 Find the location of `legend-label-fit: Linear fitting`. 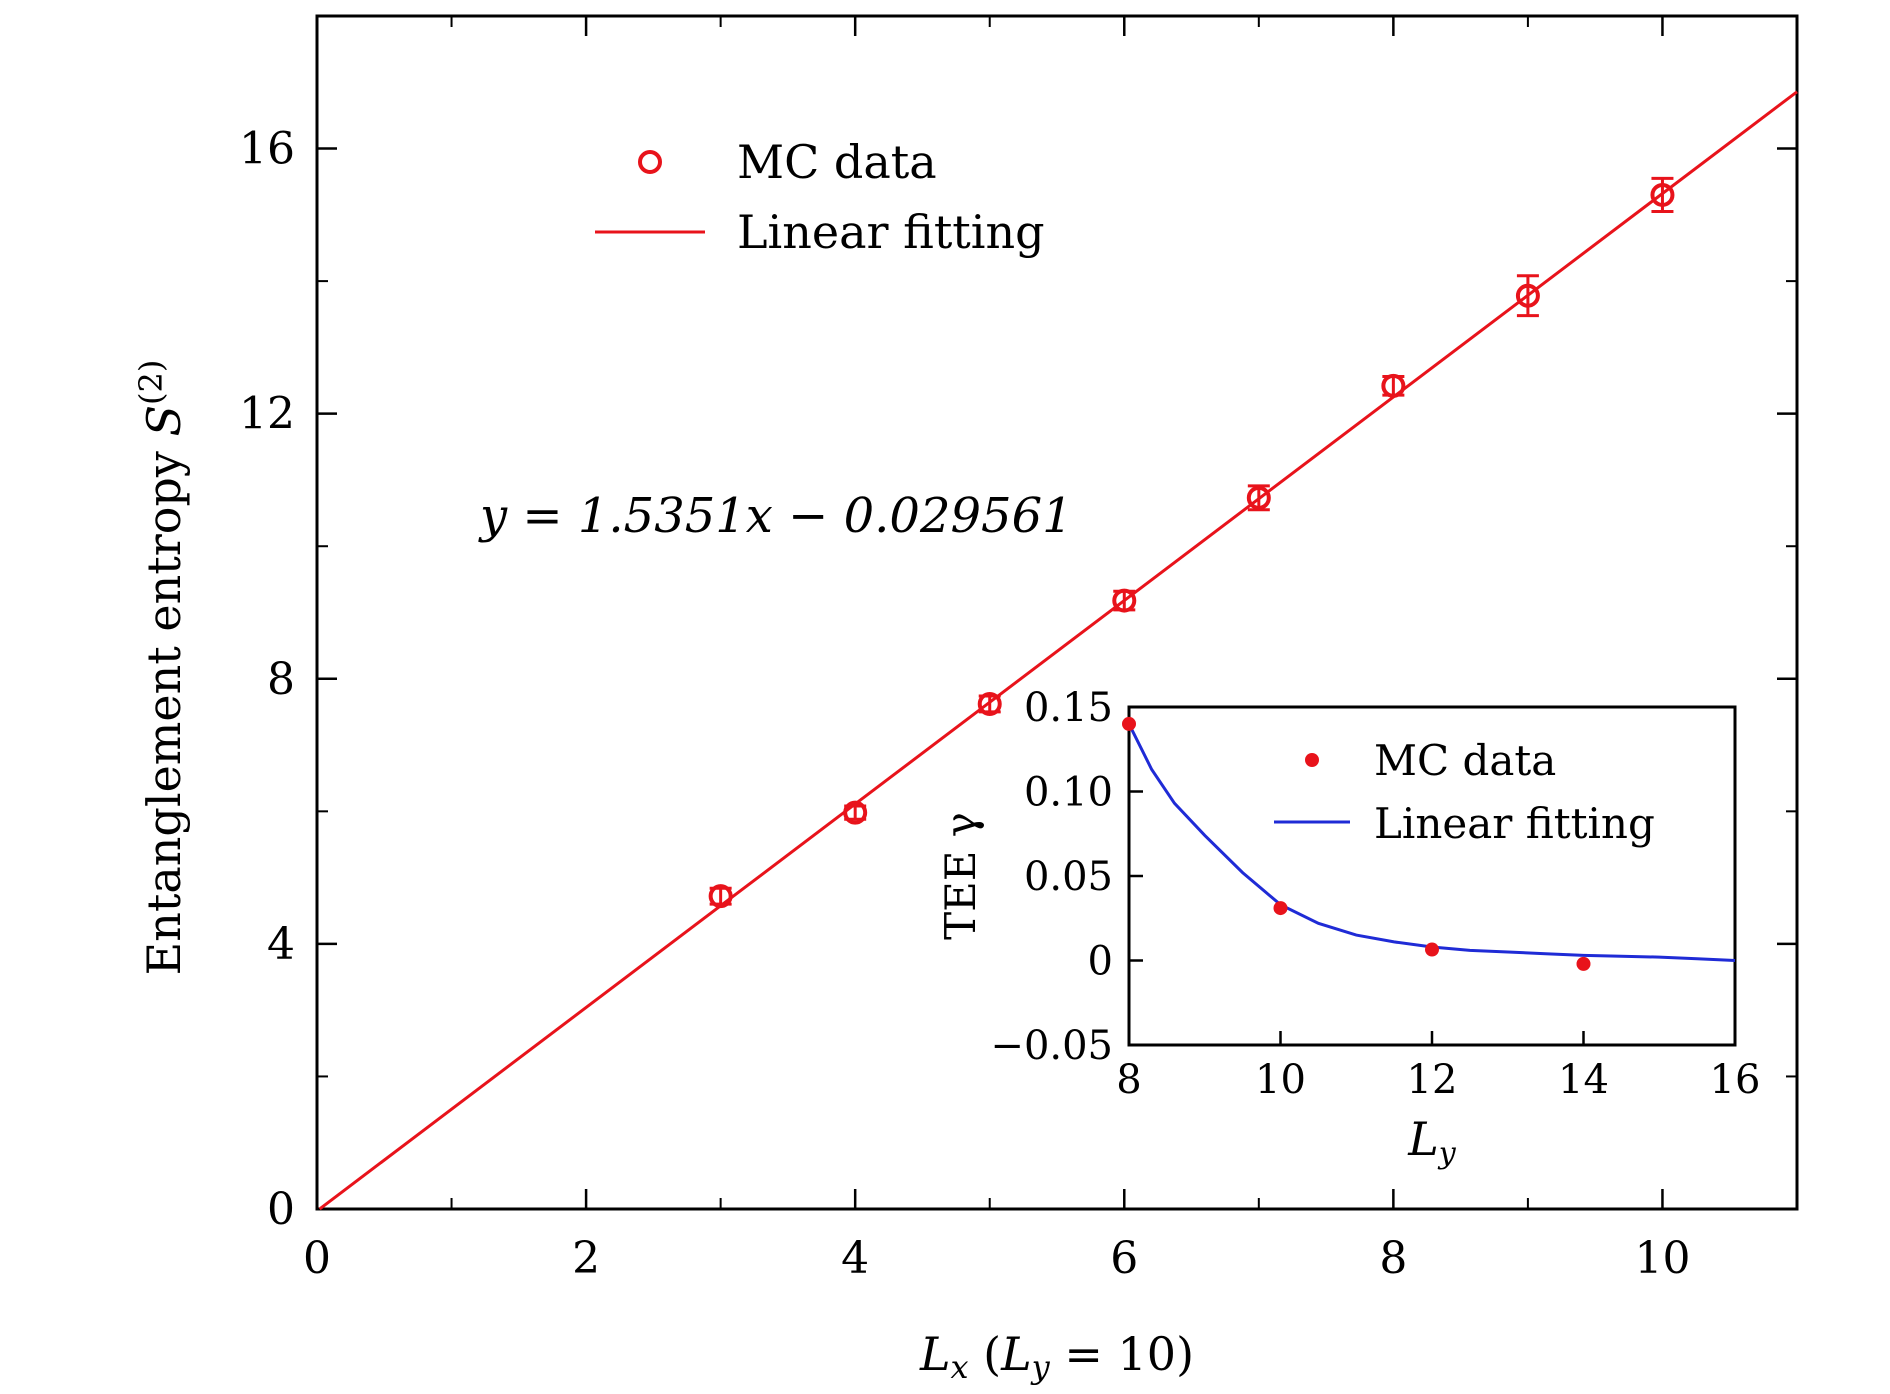

legend-label-fit: Linear fitting is located at coordinates (891, 232).